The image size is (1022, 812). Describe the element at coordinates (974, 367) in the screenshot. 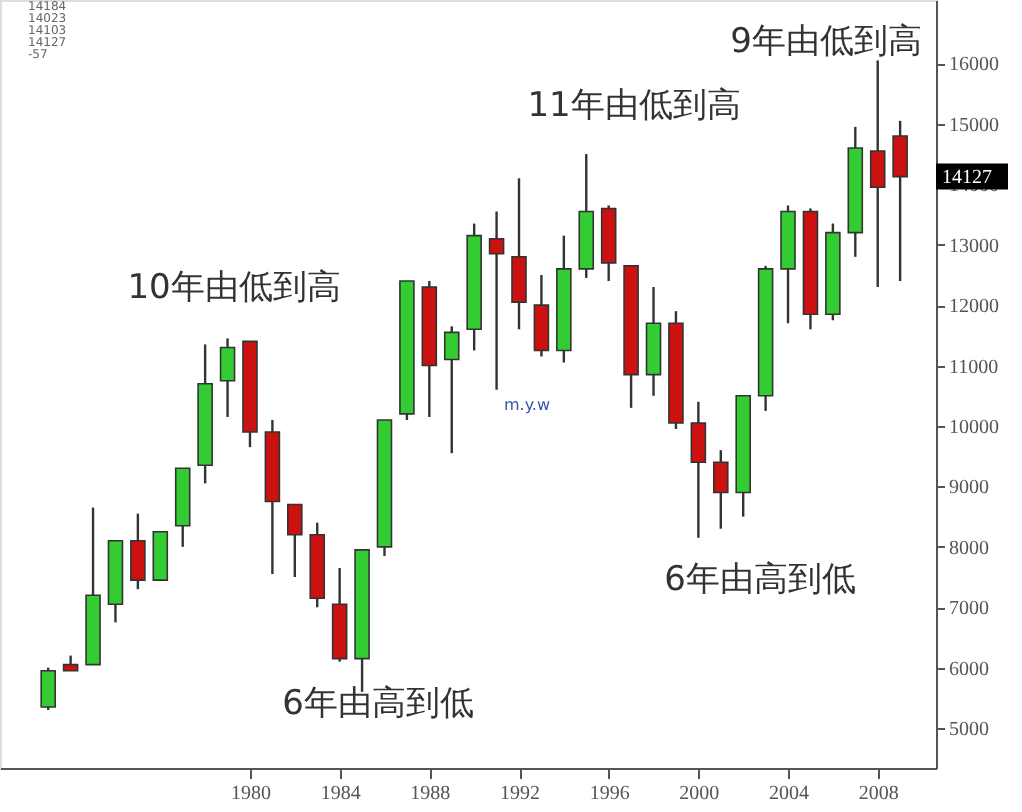

I see `y-tick-label: 11000` at that location.